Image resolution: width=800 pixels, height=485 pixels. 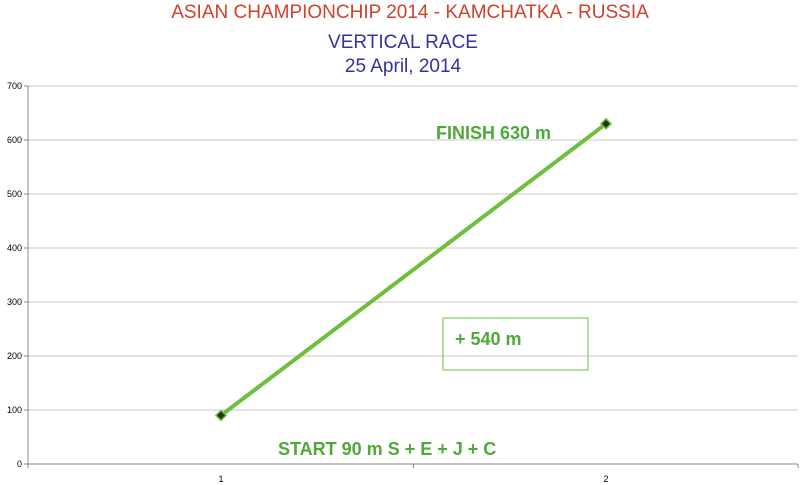 What do you see at coordinates (14, 248) in the screenshot?
I see `y-tick-label-400: 400` at bounding box center [14, 248].